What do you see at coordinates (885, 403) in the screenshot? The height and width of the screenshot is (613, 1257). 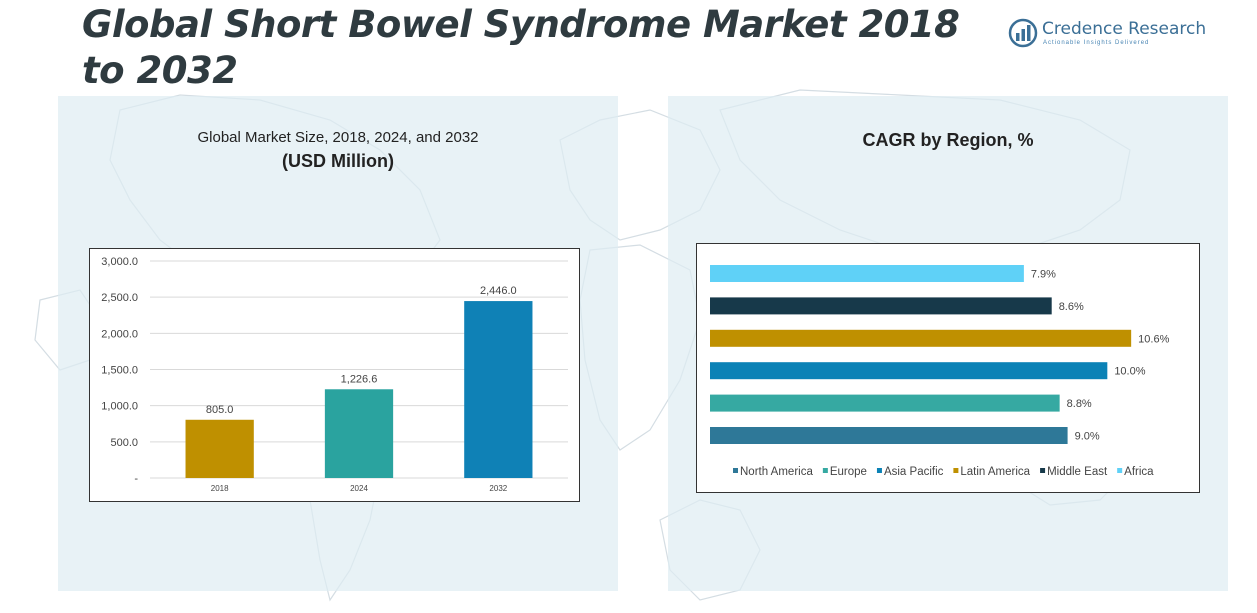 I see `cagr-bar-Europe` at bounding box center [885, 403].